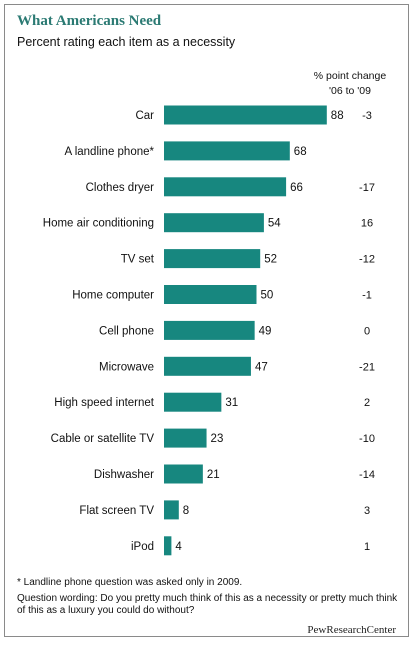 The image size is (416, 645). Describe the element at coordinates (231, 403) in the screenshot. I see `value-label: 31` at that location.